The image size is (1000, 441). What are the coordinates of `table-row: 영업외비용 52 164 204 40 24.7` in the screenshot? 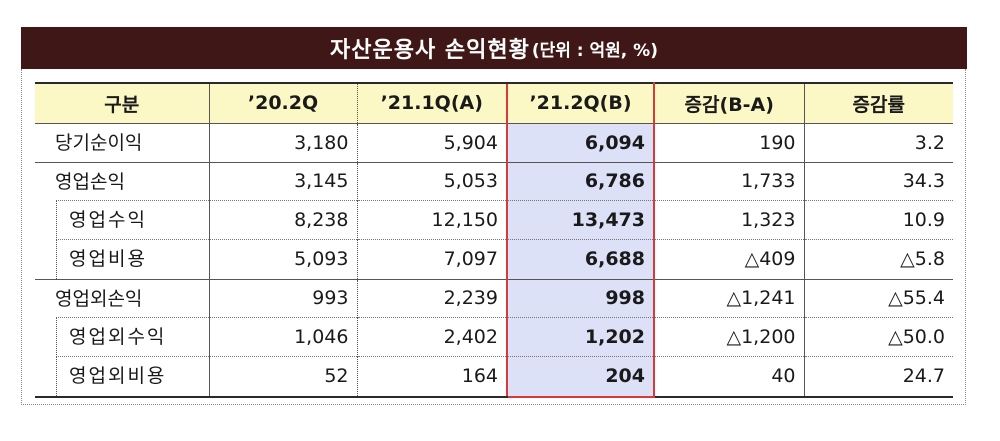 It's located at (494, 377).